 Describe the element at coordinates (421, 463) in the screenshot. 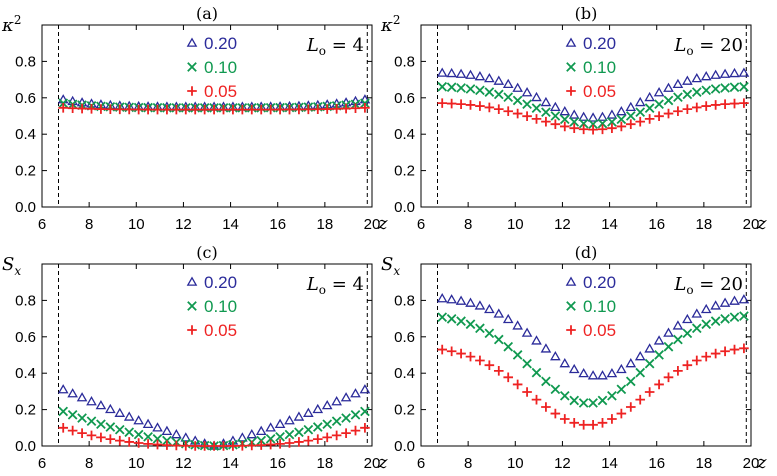

I see `x-tick-label: 6` at that location.